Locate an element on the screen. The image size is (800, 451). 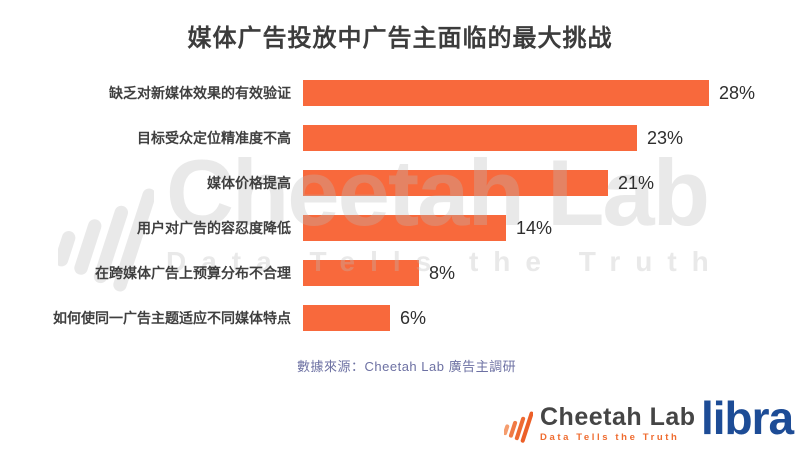
category-label: 如何使同一广告主题适应不同媒体特点 is located at coordinates (172, 318).